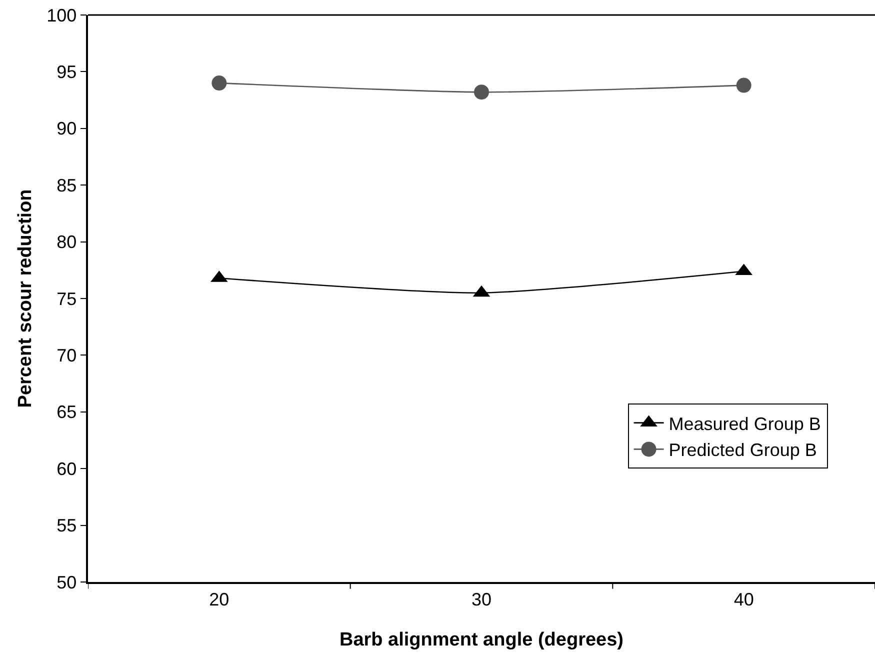 This screenshot has height=670, width=875. What do you see at coordinates (481, 599) in the screenshot?
I see `x-tick-label: 30` at bounding box center [481, 599].